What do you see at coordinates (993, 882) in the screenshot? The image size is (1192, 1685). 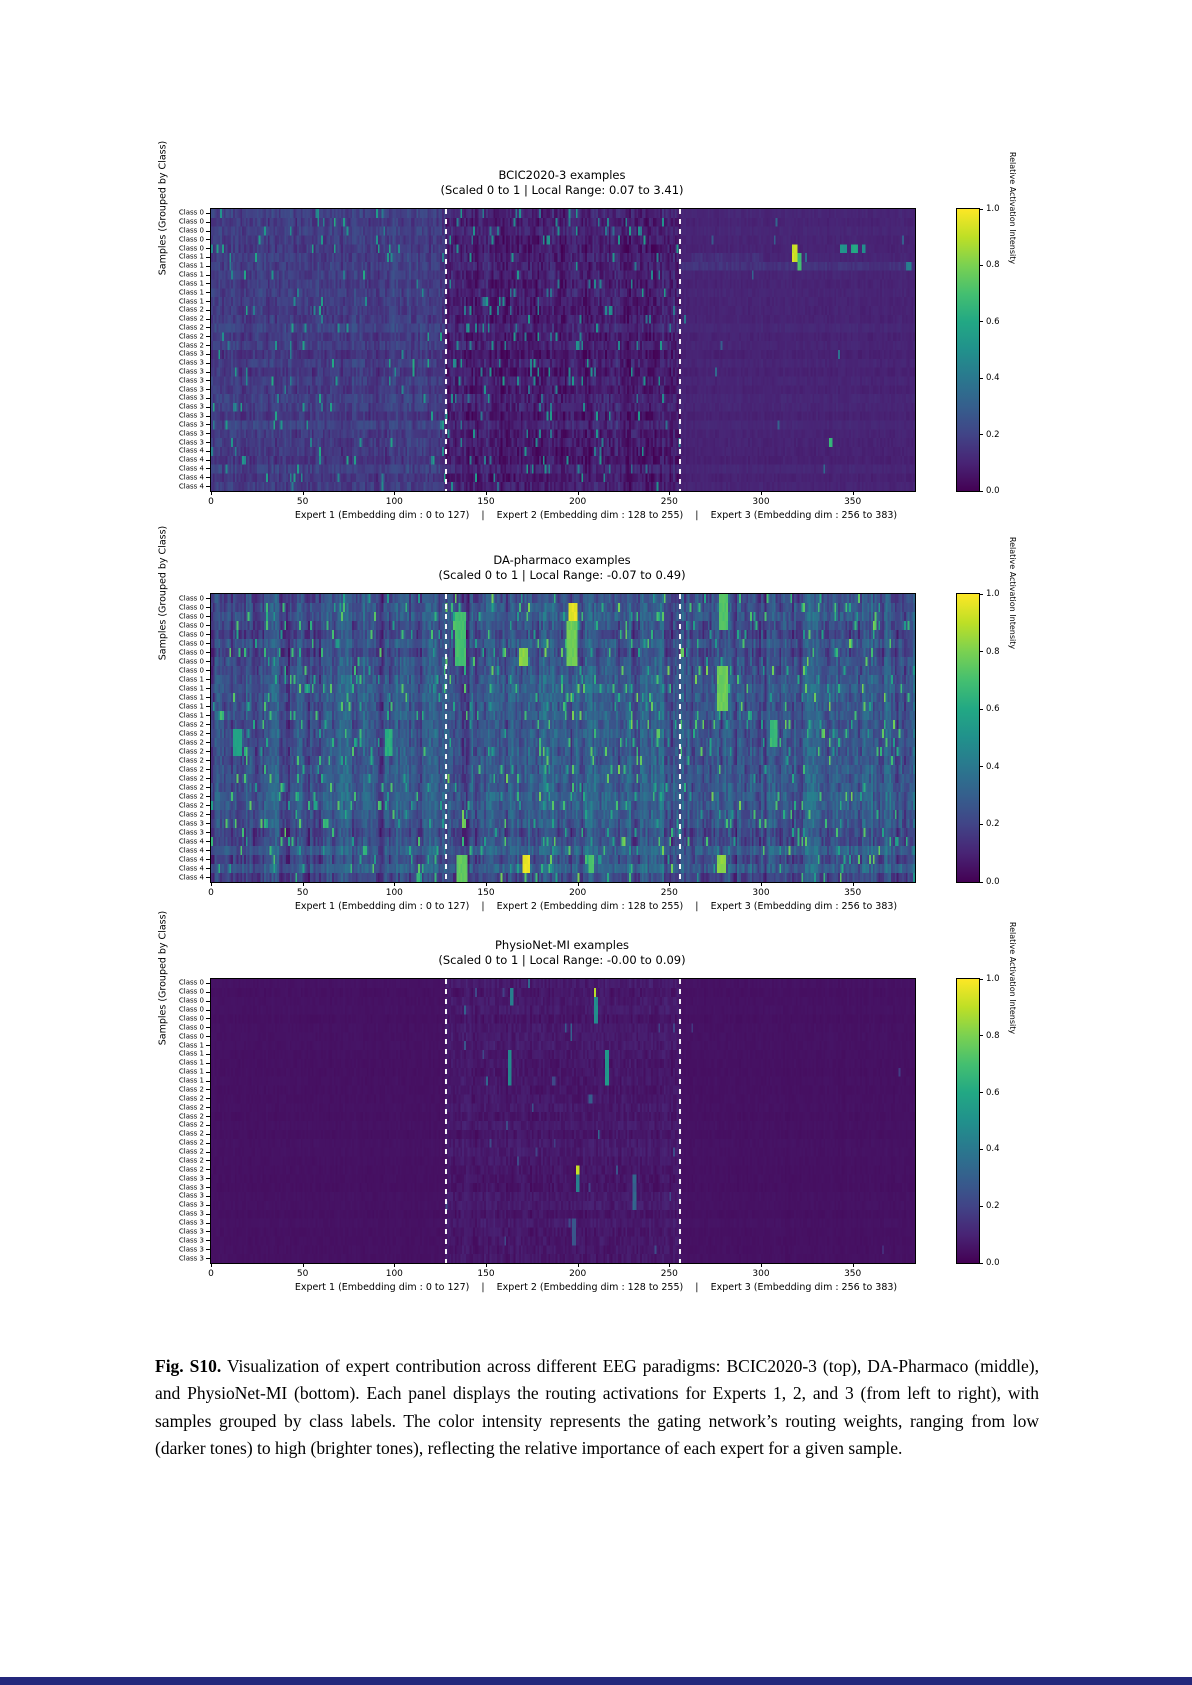 I see `colorbar-tick-label: 0.0` at bounding box center [993, 882].